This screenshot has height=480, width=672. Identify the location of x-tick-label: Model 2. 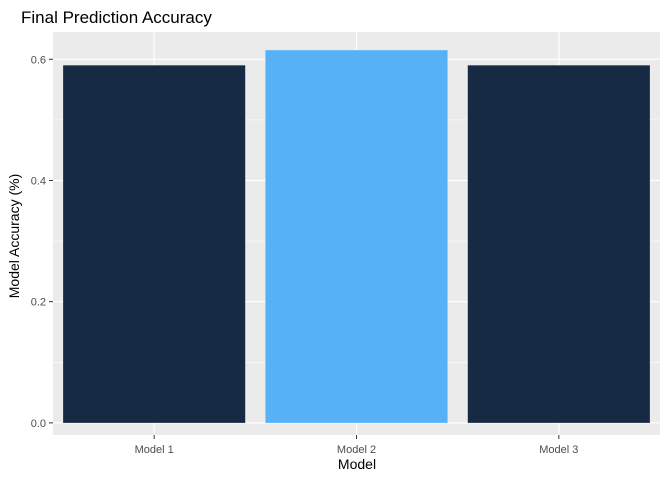
(356, 450).